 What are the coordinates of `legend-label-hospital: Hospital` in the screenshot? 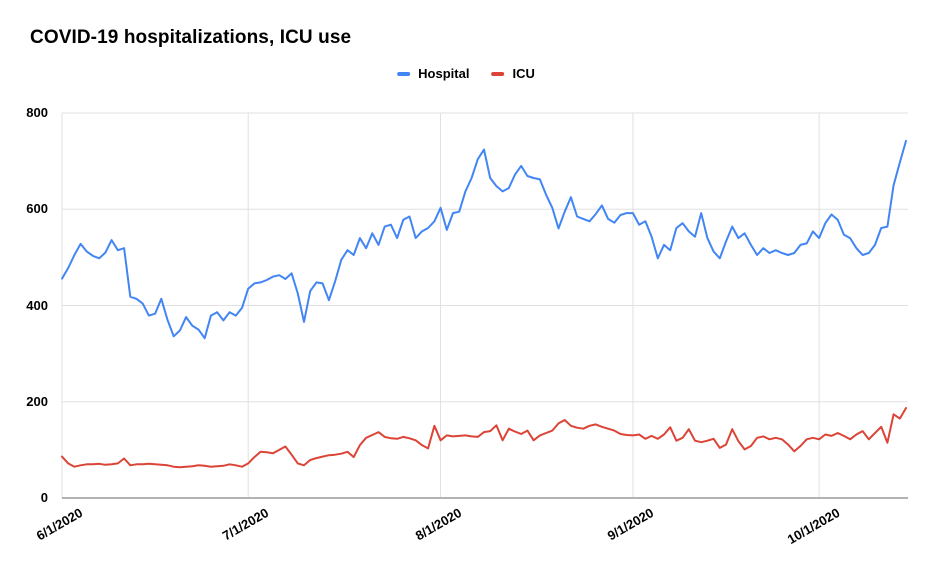 It's located at (444, 73).